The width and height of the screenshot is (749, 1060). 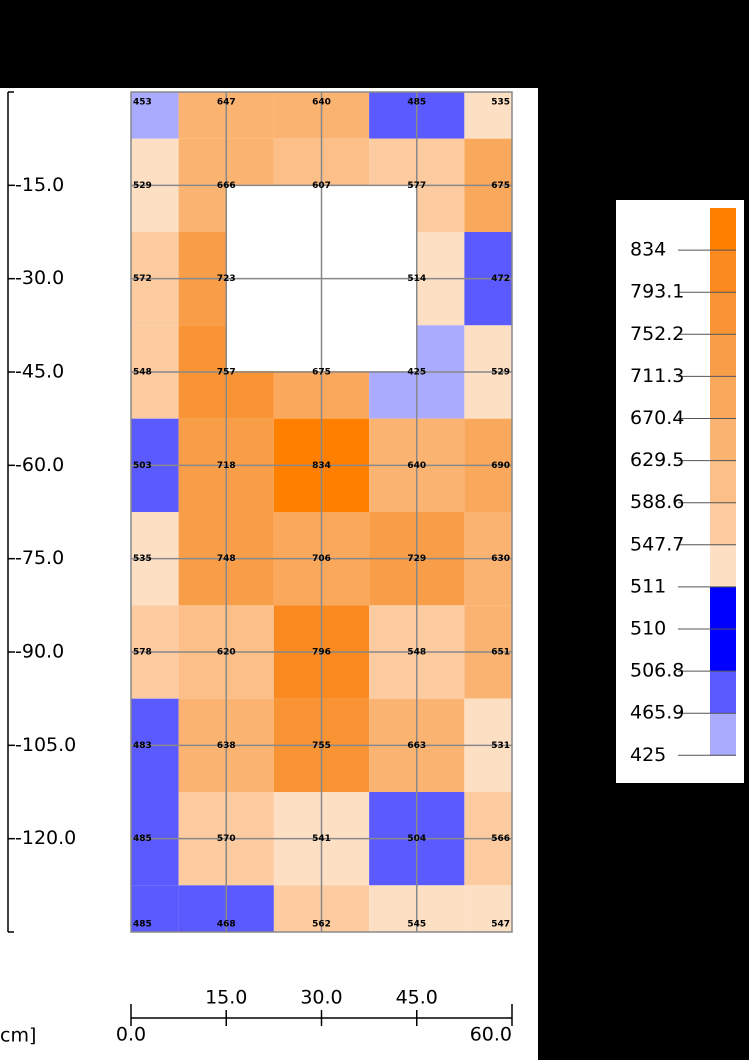 What do you see at coordinates (416, 839) in the screenshot?
I see `node-label: 504` at bounding box center [416, 839].